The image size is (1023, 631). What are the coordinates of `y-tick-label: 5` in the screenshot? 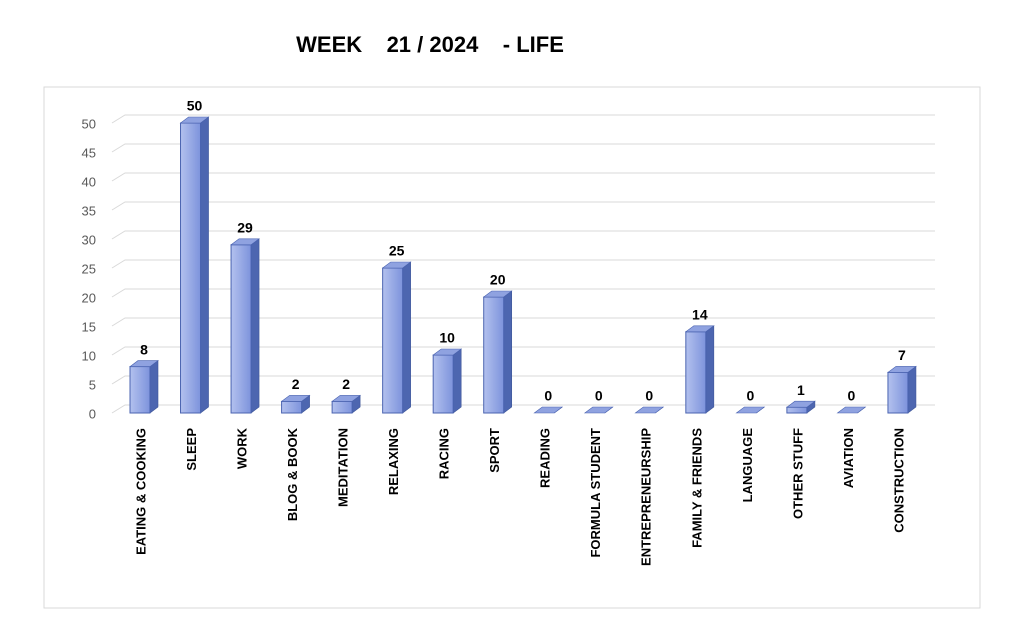 It's located at (92, 384).